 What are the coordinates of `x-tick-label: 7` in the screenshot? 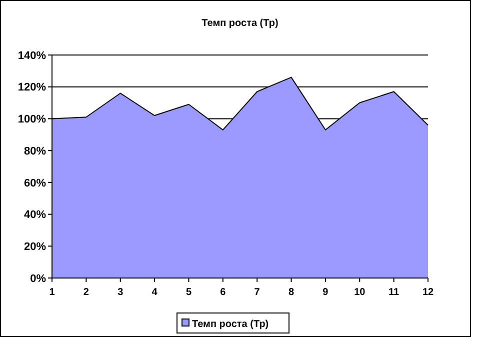 It's located at (257, 292).